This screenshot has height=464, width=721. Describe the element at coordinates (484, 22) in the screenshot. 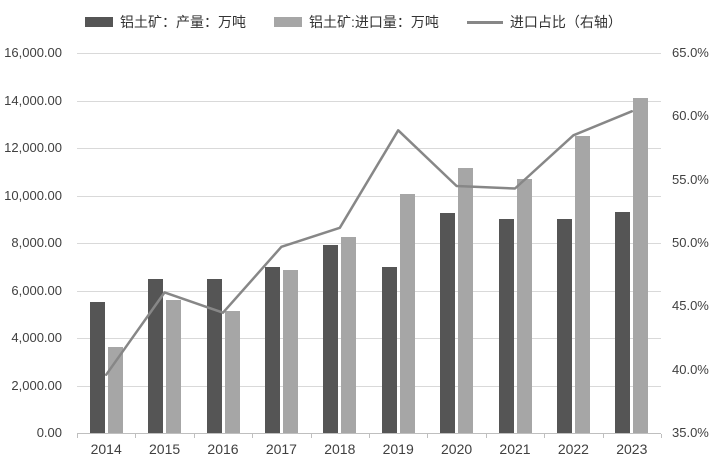

I see `share-line-swatch` at that location.